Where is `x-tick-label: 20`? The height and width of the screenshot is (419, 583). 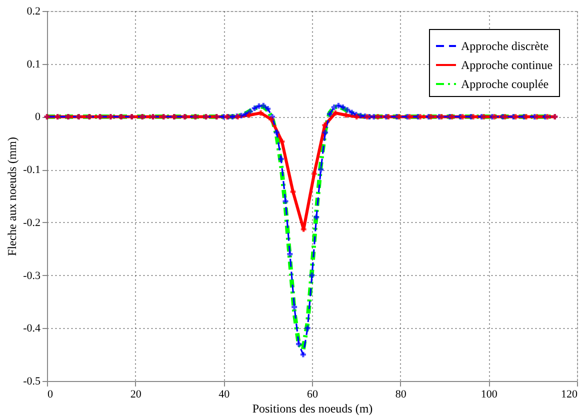
x-tick-label: 20 is located at coordinates (136, 394).